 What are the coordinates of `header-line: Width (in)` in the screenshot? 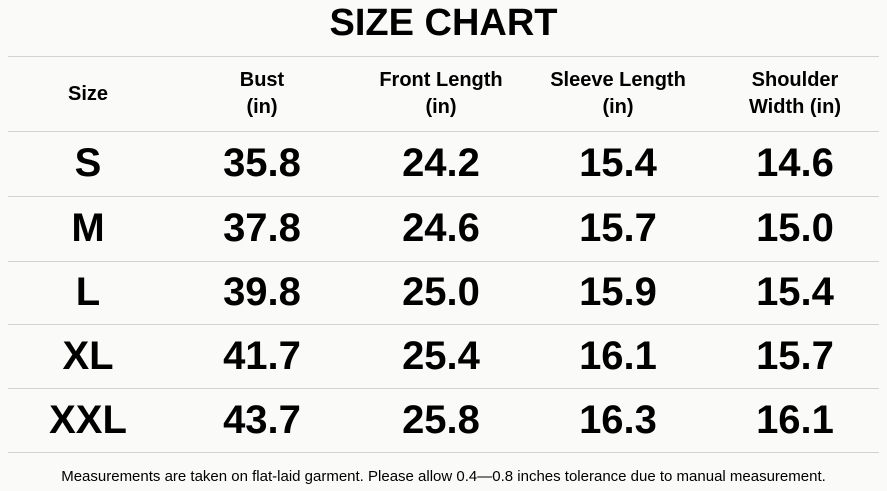 It's located at (794, 107).